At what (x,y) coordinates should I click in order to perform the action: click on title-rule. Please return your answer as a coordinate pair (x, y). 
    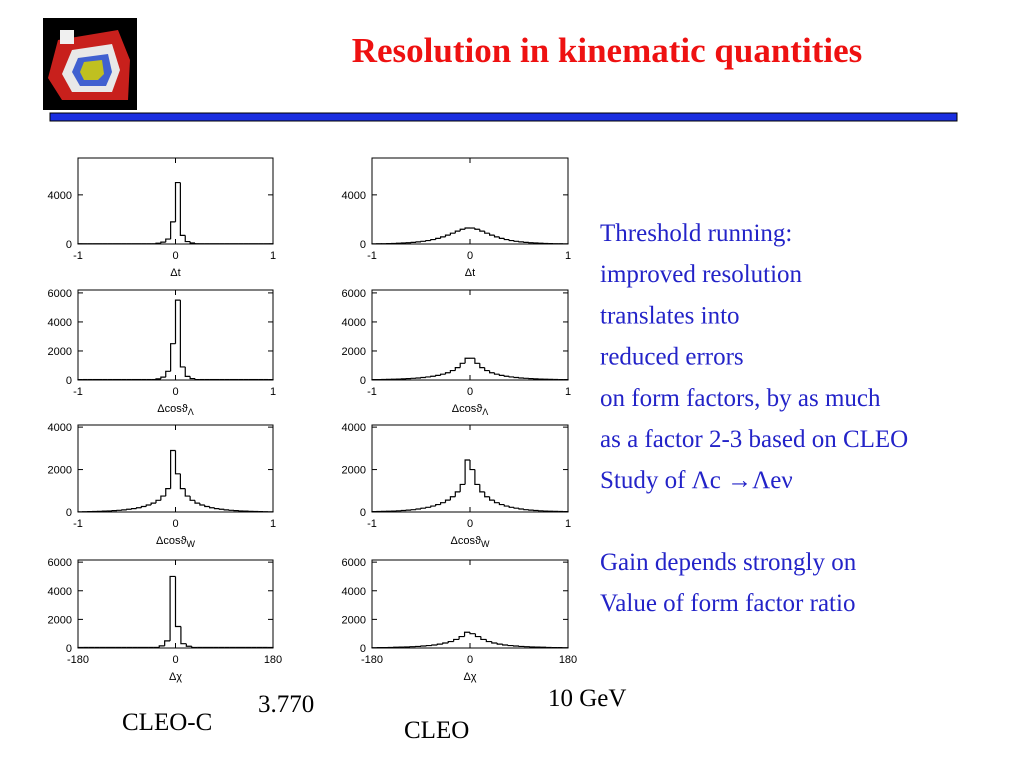
    Looking at the image, I should click on (503, 117).